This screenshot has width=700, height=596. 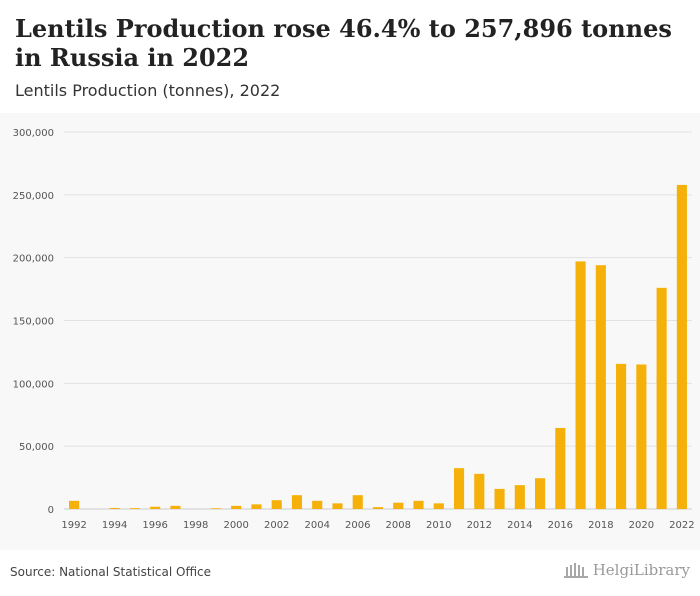 What do you see at coordinates (438, 525) in the screenshot?
I see `x-tick-label: 2010` at bounding box center [438, 525].